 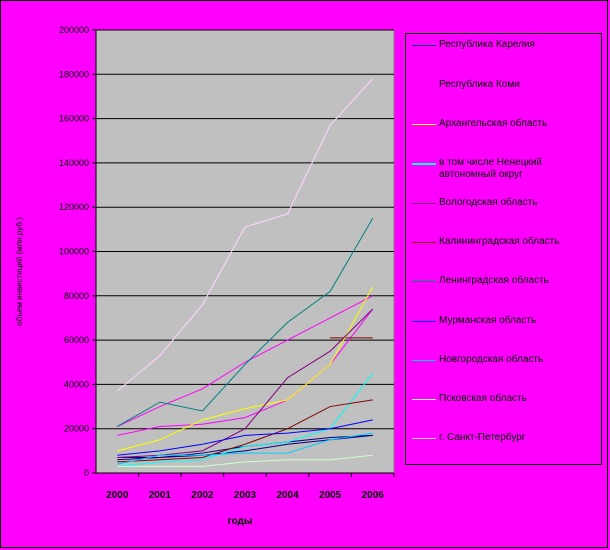 I want to click on x-tick-label: 2004, so click(x=287, y=495).